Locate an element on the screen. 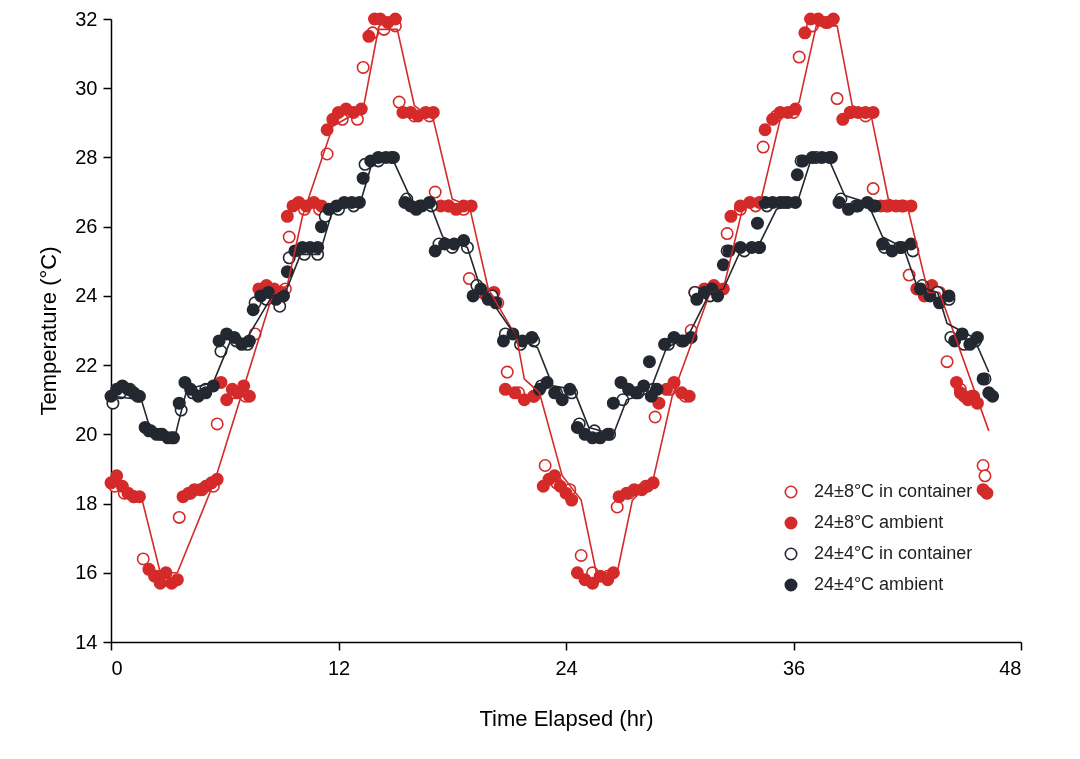 The image size is (1080, 759). y-tick-label: 30 is located at coordinates (86, 87).